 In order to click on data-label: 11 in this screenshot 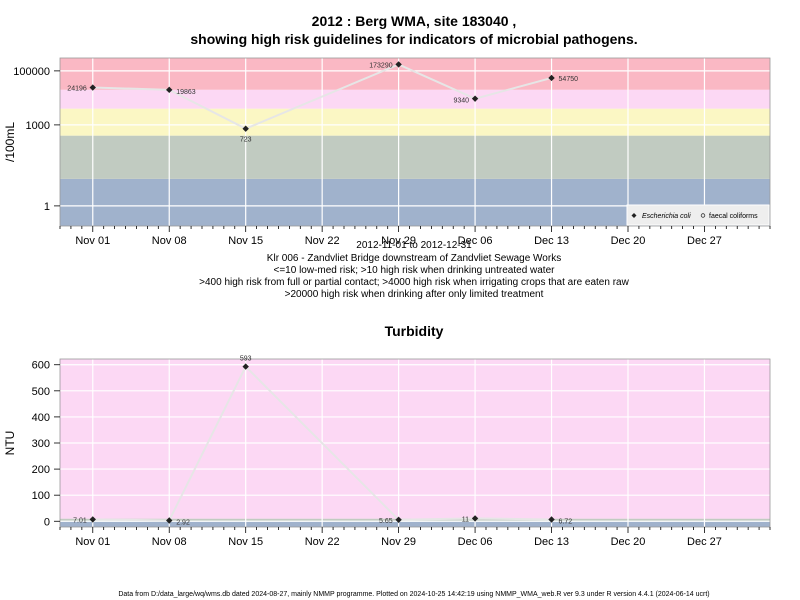, I will do `click(465, 519)`.